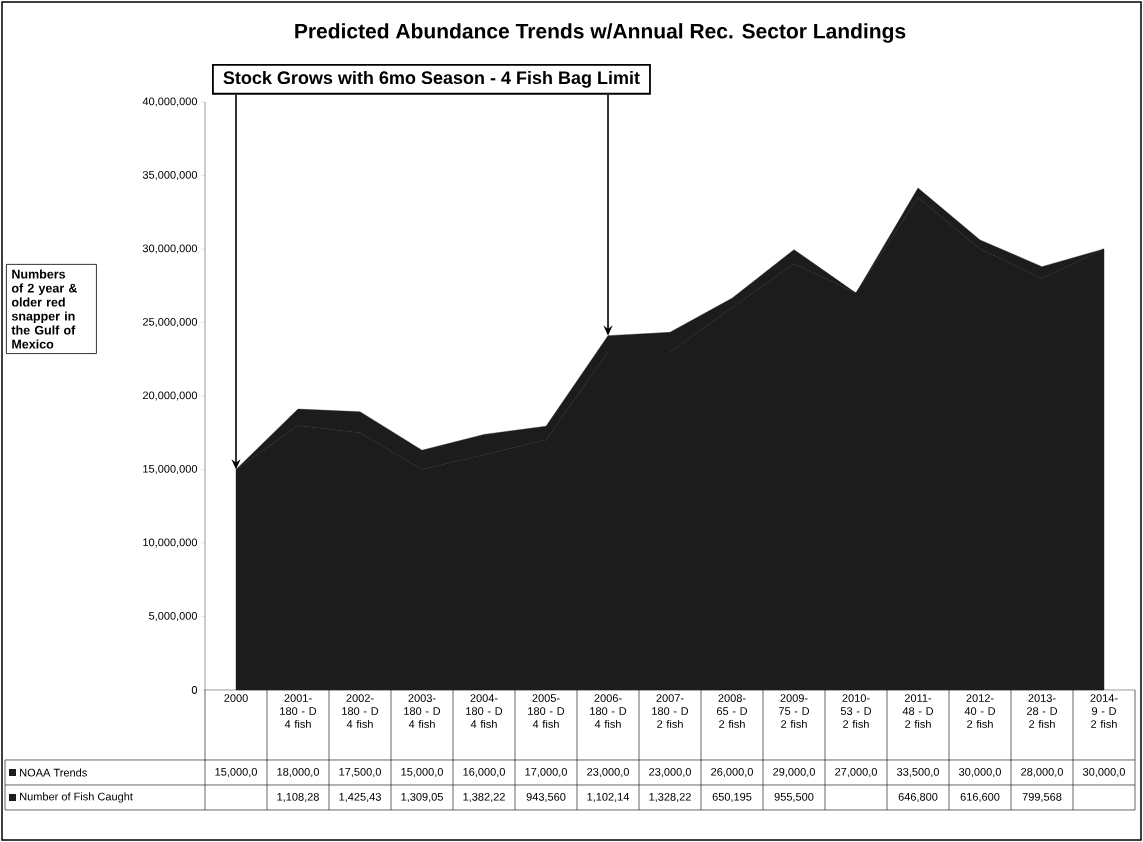 The image size is (1143, 842). I want to click on y-tick-label: 0, so click(194, 690).